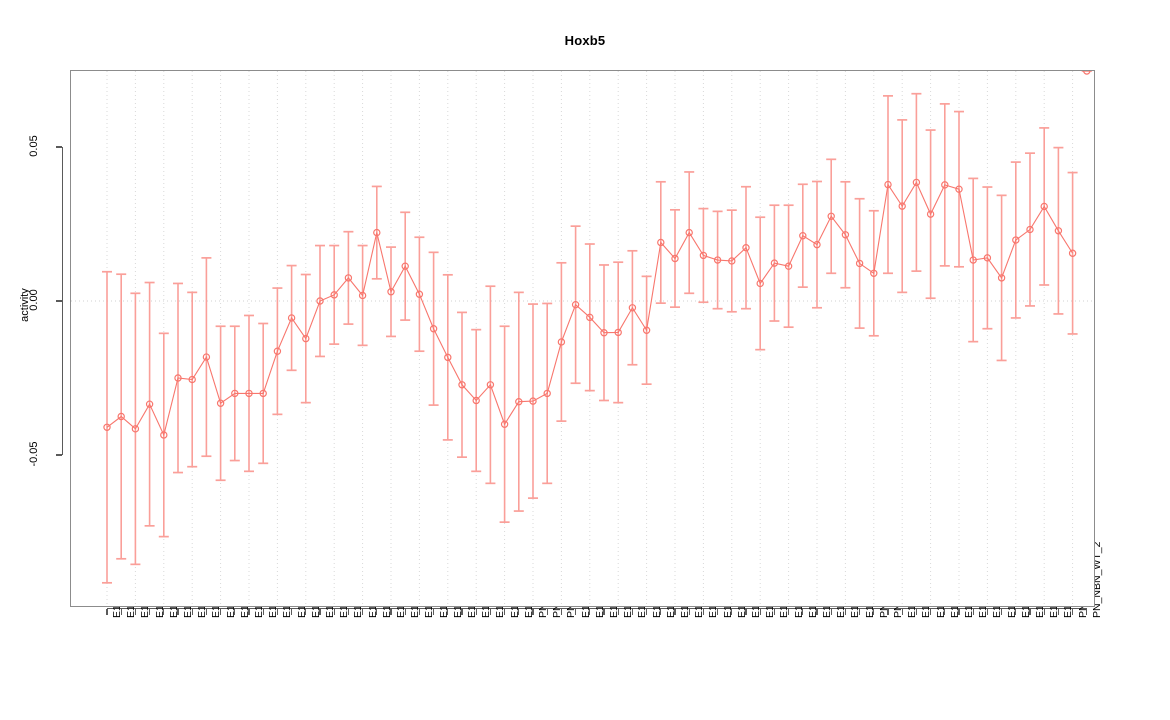 This screenshot has width=1170, height=720. Describe the element at coordinates (59, 455) in the screenshot. I see `y-tick-mark` at that location.